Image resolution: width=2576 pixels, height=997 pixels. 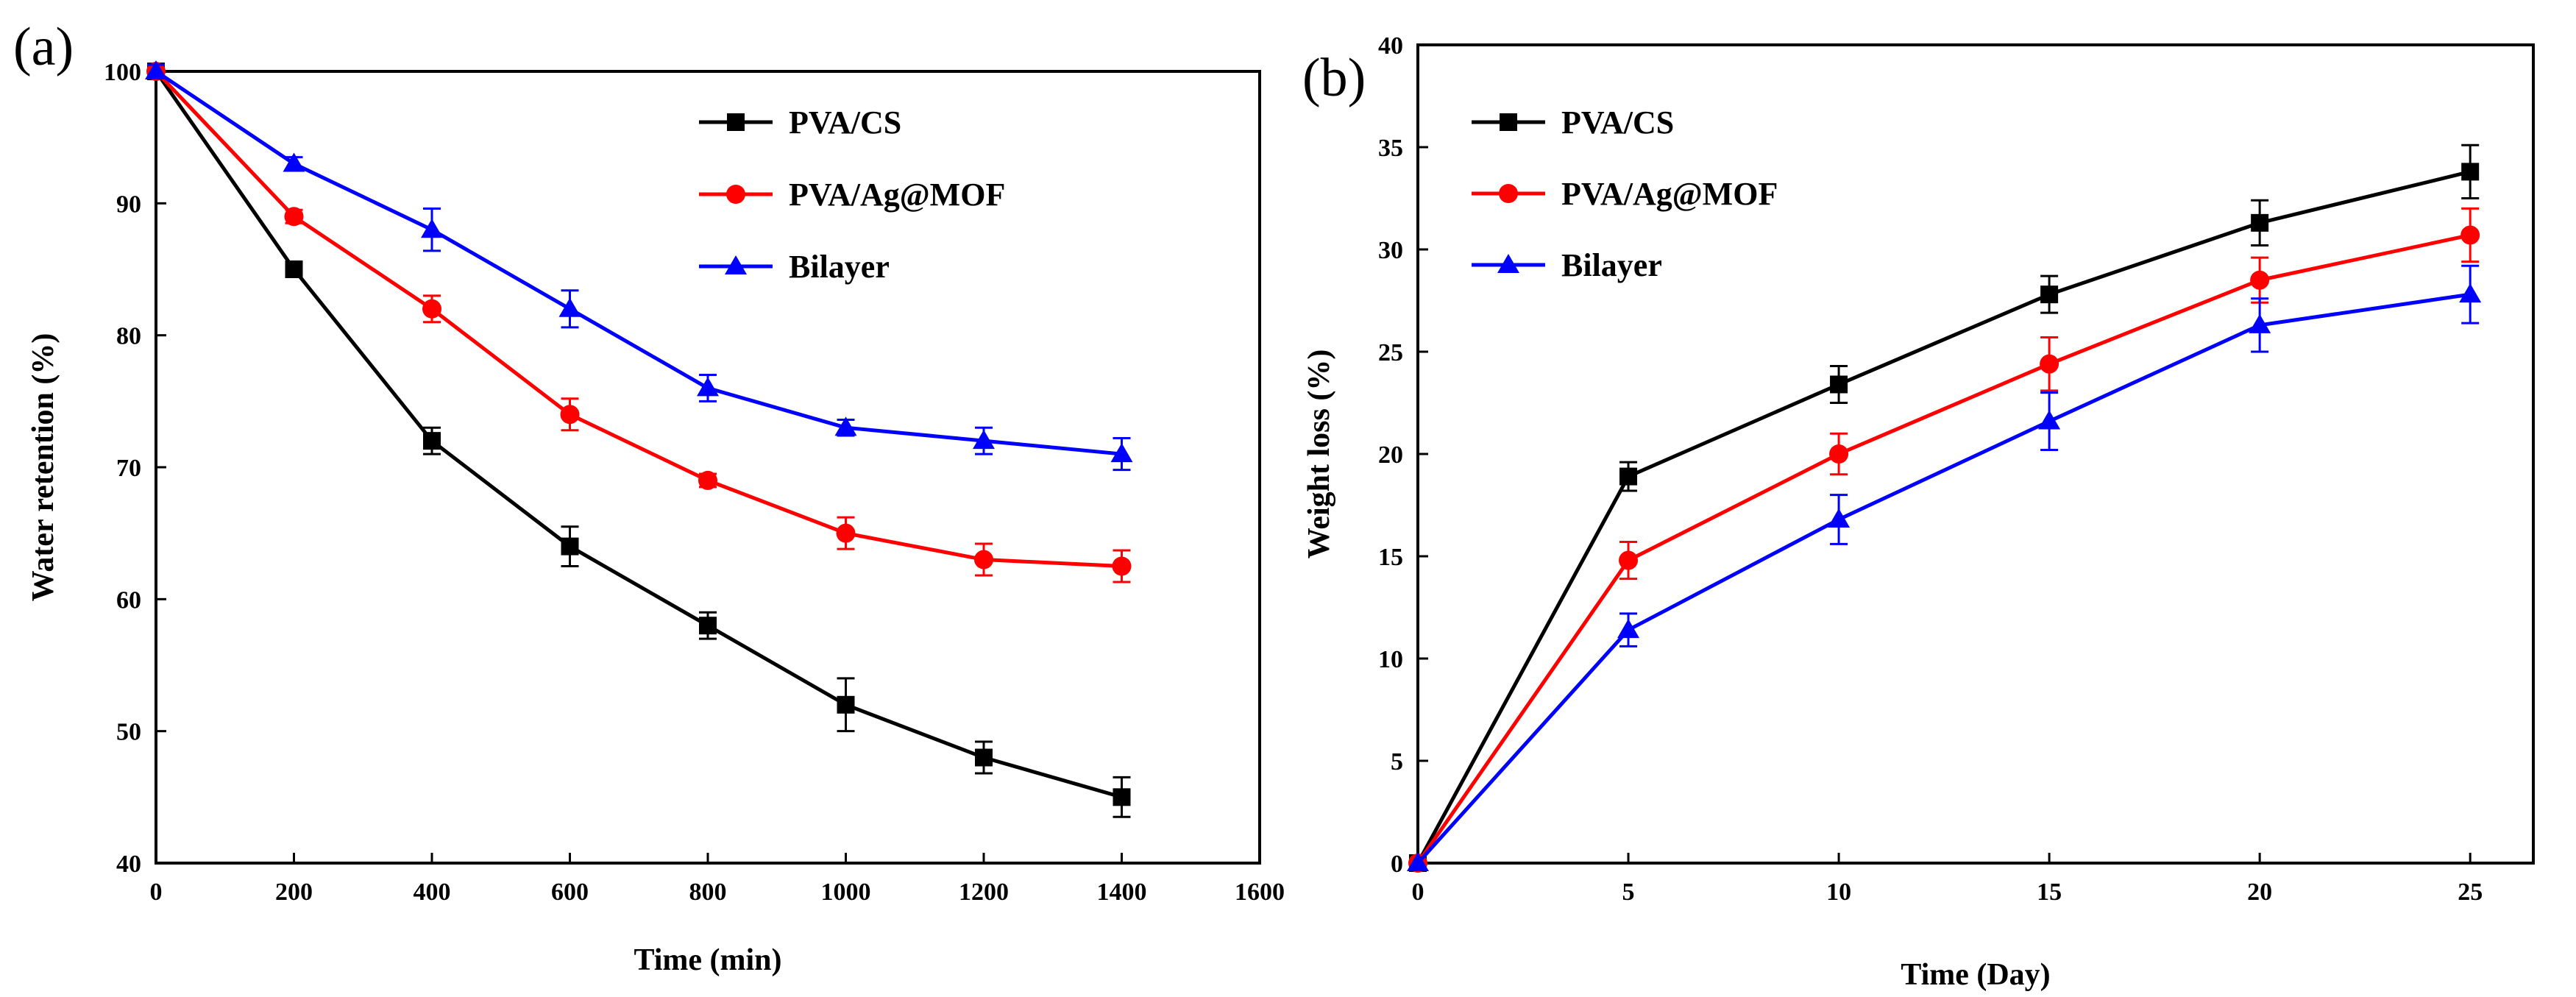 I want to click on y-tick-label: 0, so click(x=1397, y=864).